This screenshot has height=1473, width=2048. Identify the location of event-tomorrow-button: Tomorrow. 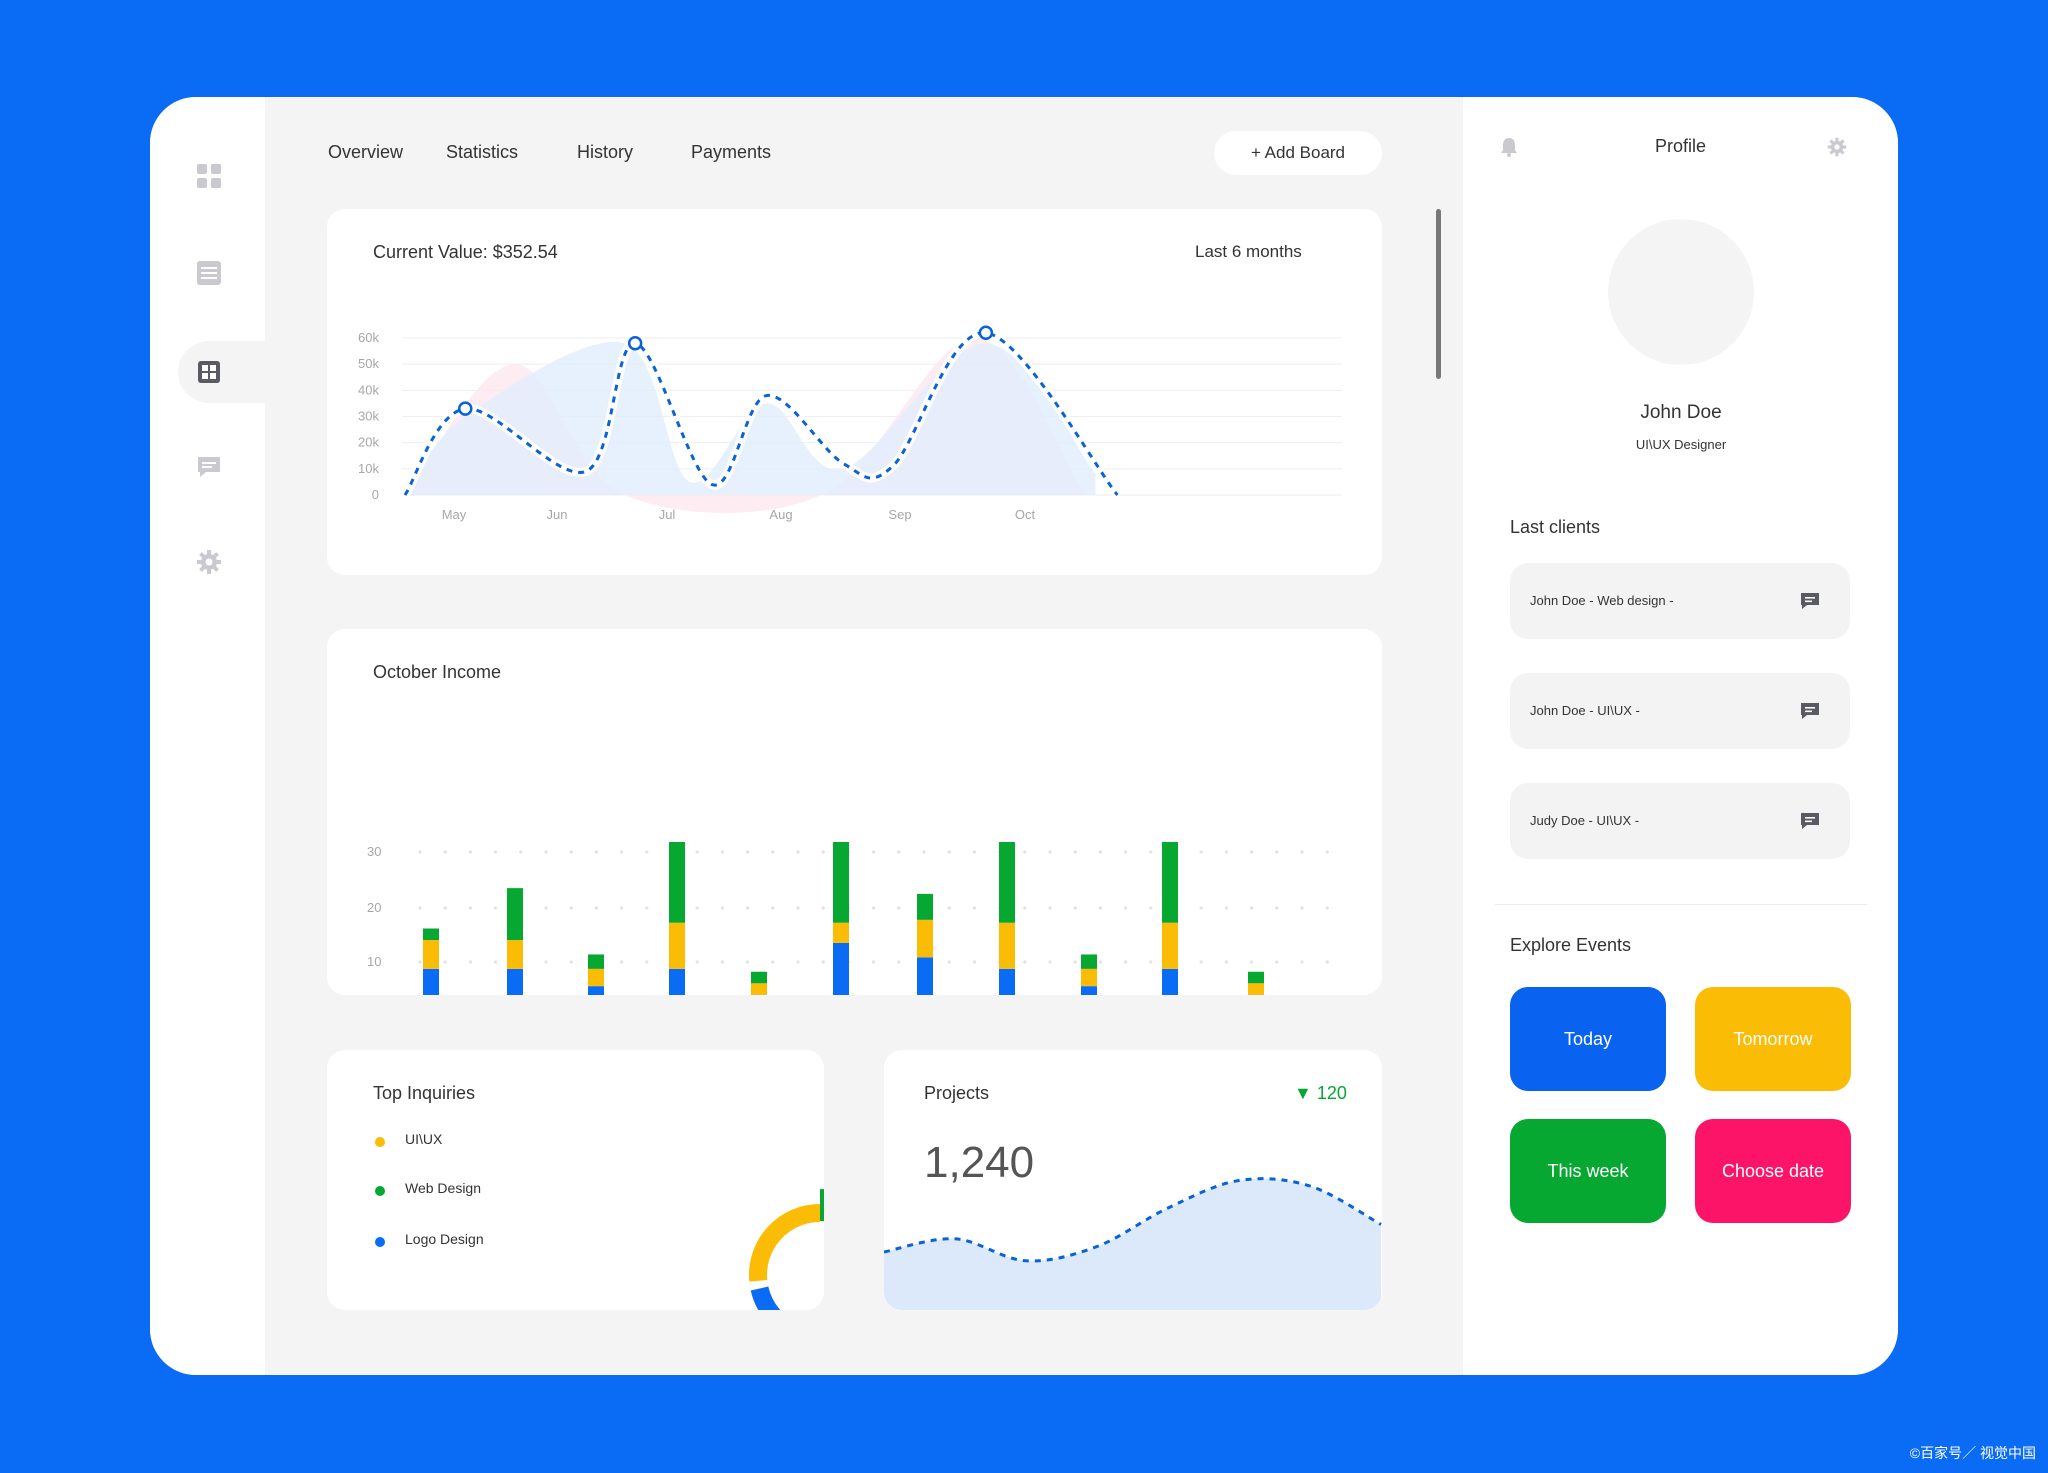
(1773, 1039).